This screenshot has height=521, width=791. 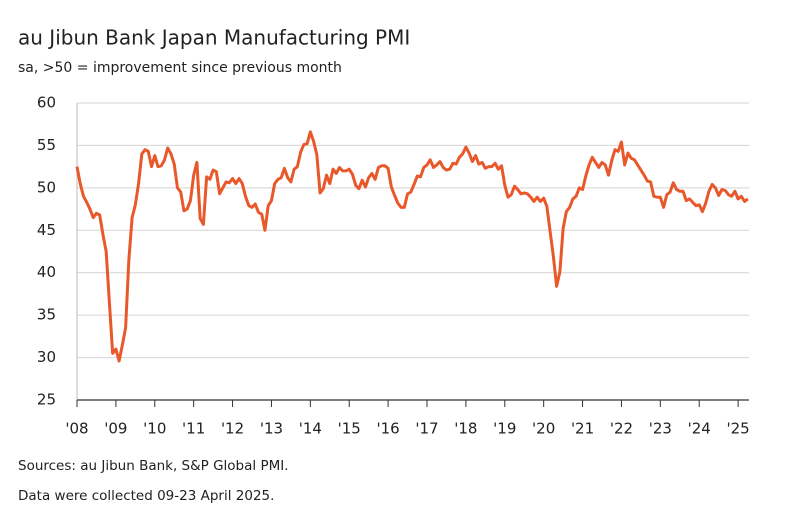 What do you see at coordinates (46, 315) in the screenshot?
I see `y-tick-label: 35` at bounding box center [46, 315].